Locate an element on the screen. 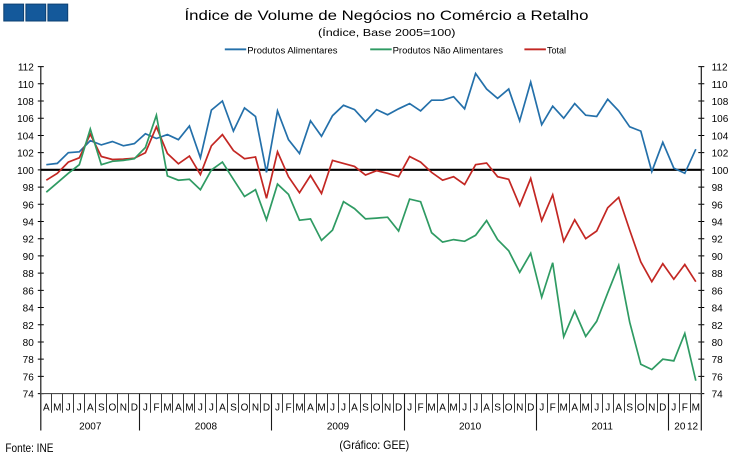 Image resolution: width=748 pixels, height=463 pixels. svg-text: 88 is located at coordinates (718, 274).